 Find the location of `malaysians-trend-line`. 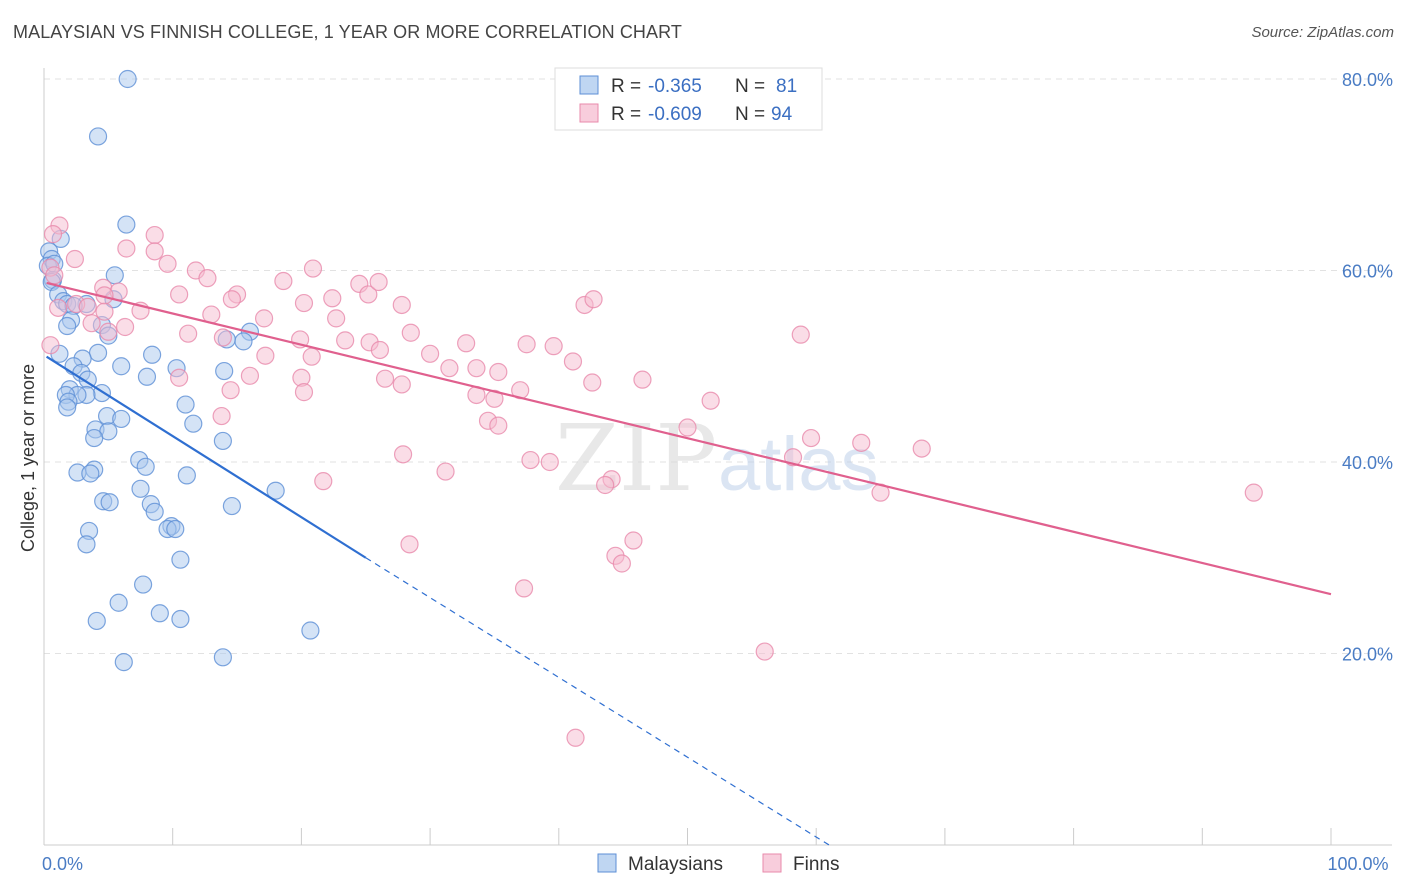

malaysians-trend-line is located at coordinates (206, 457).